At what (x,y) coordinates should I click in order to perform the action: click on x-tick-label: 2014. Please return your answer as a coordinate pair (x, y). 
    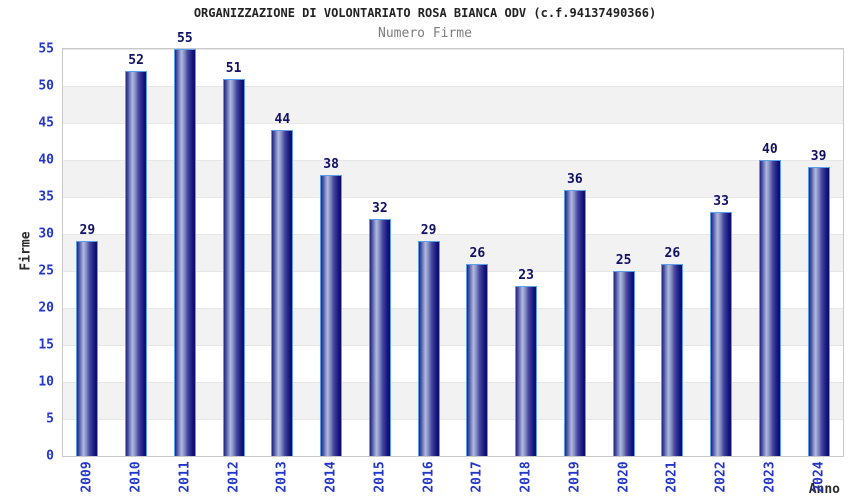
    Looking at the image, I should click on (331, 477).